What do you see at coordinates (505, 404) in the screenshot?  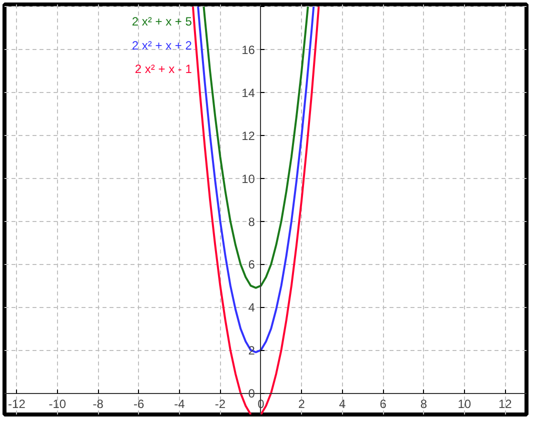 I see `x-tick-label: 12` at bounding box center [505, 404].